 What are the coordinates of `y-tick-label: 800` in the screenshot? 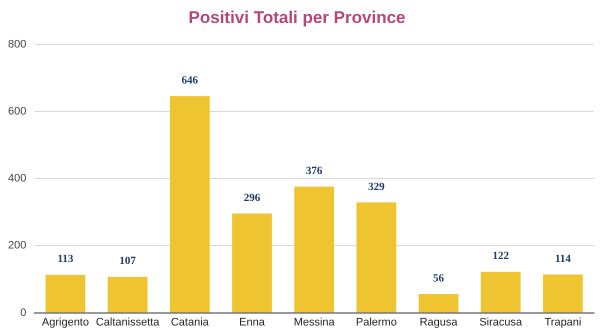 It's located at (17, 44).